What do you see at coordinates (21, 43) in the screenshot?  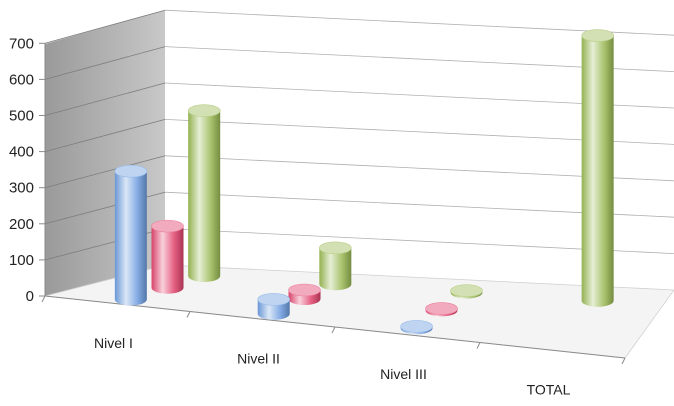 I see `y-tick-label: 700` at bounding box center [21, 43].